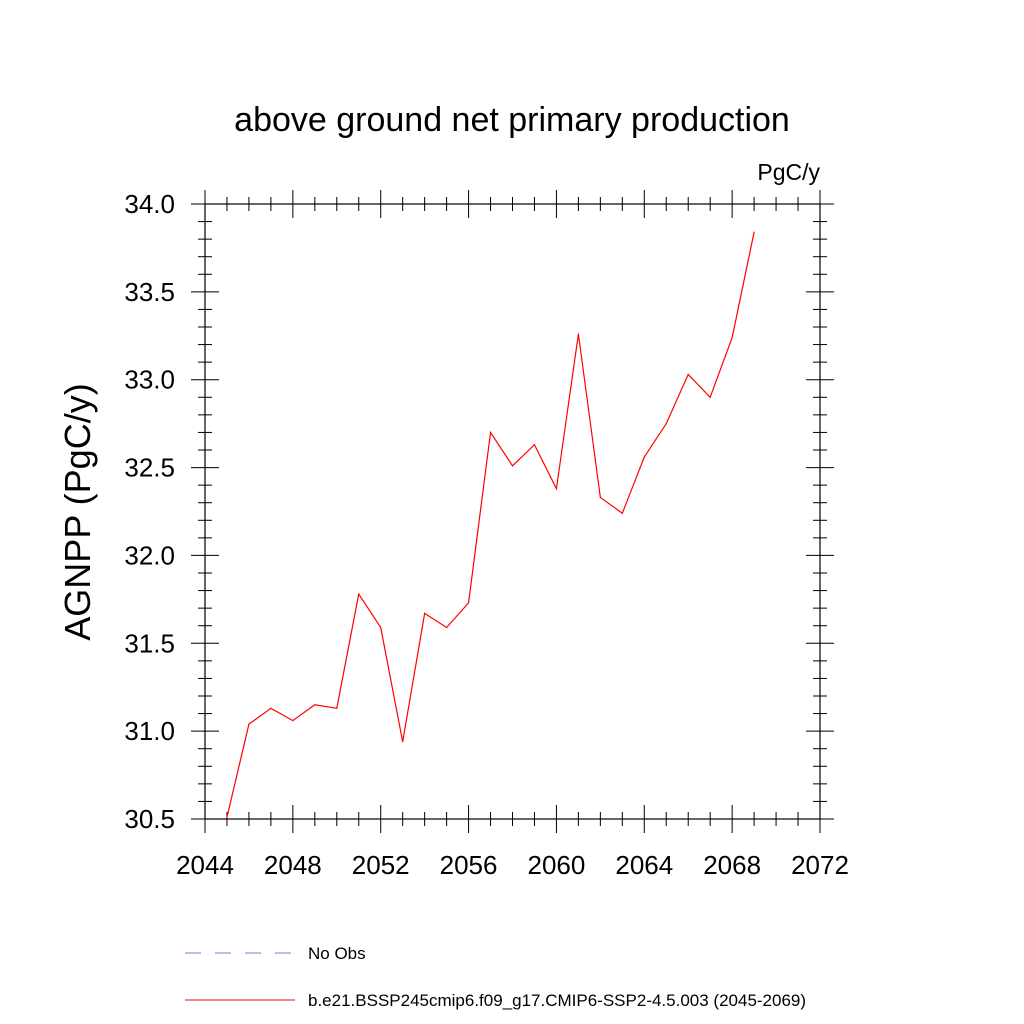 This screenshot has height=1024, width=1024. What do you see at coordinates (149, 731) in the screenshot?
I see `y-tick-label: 31.0` at bounding box center [149, 731].